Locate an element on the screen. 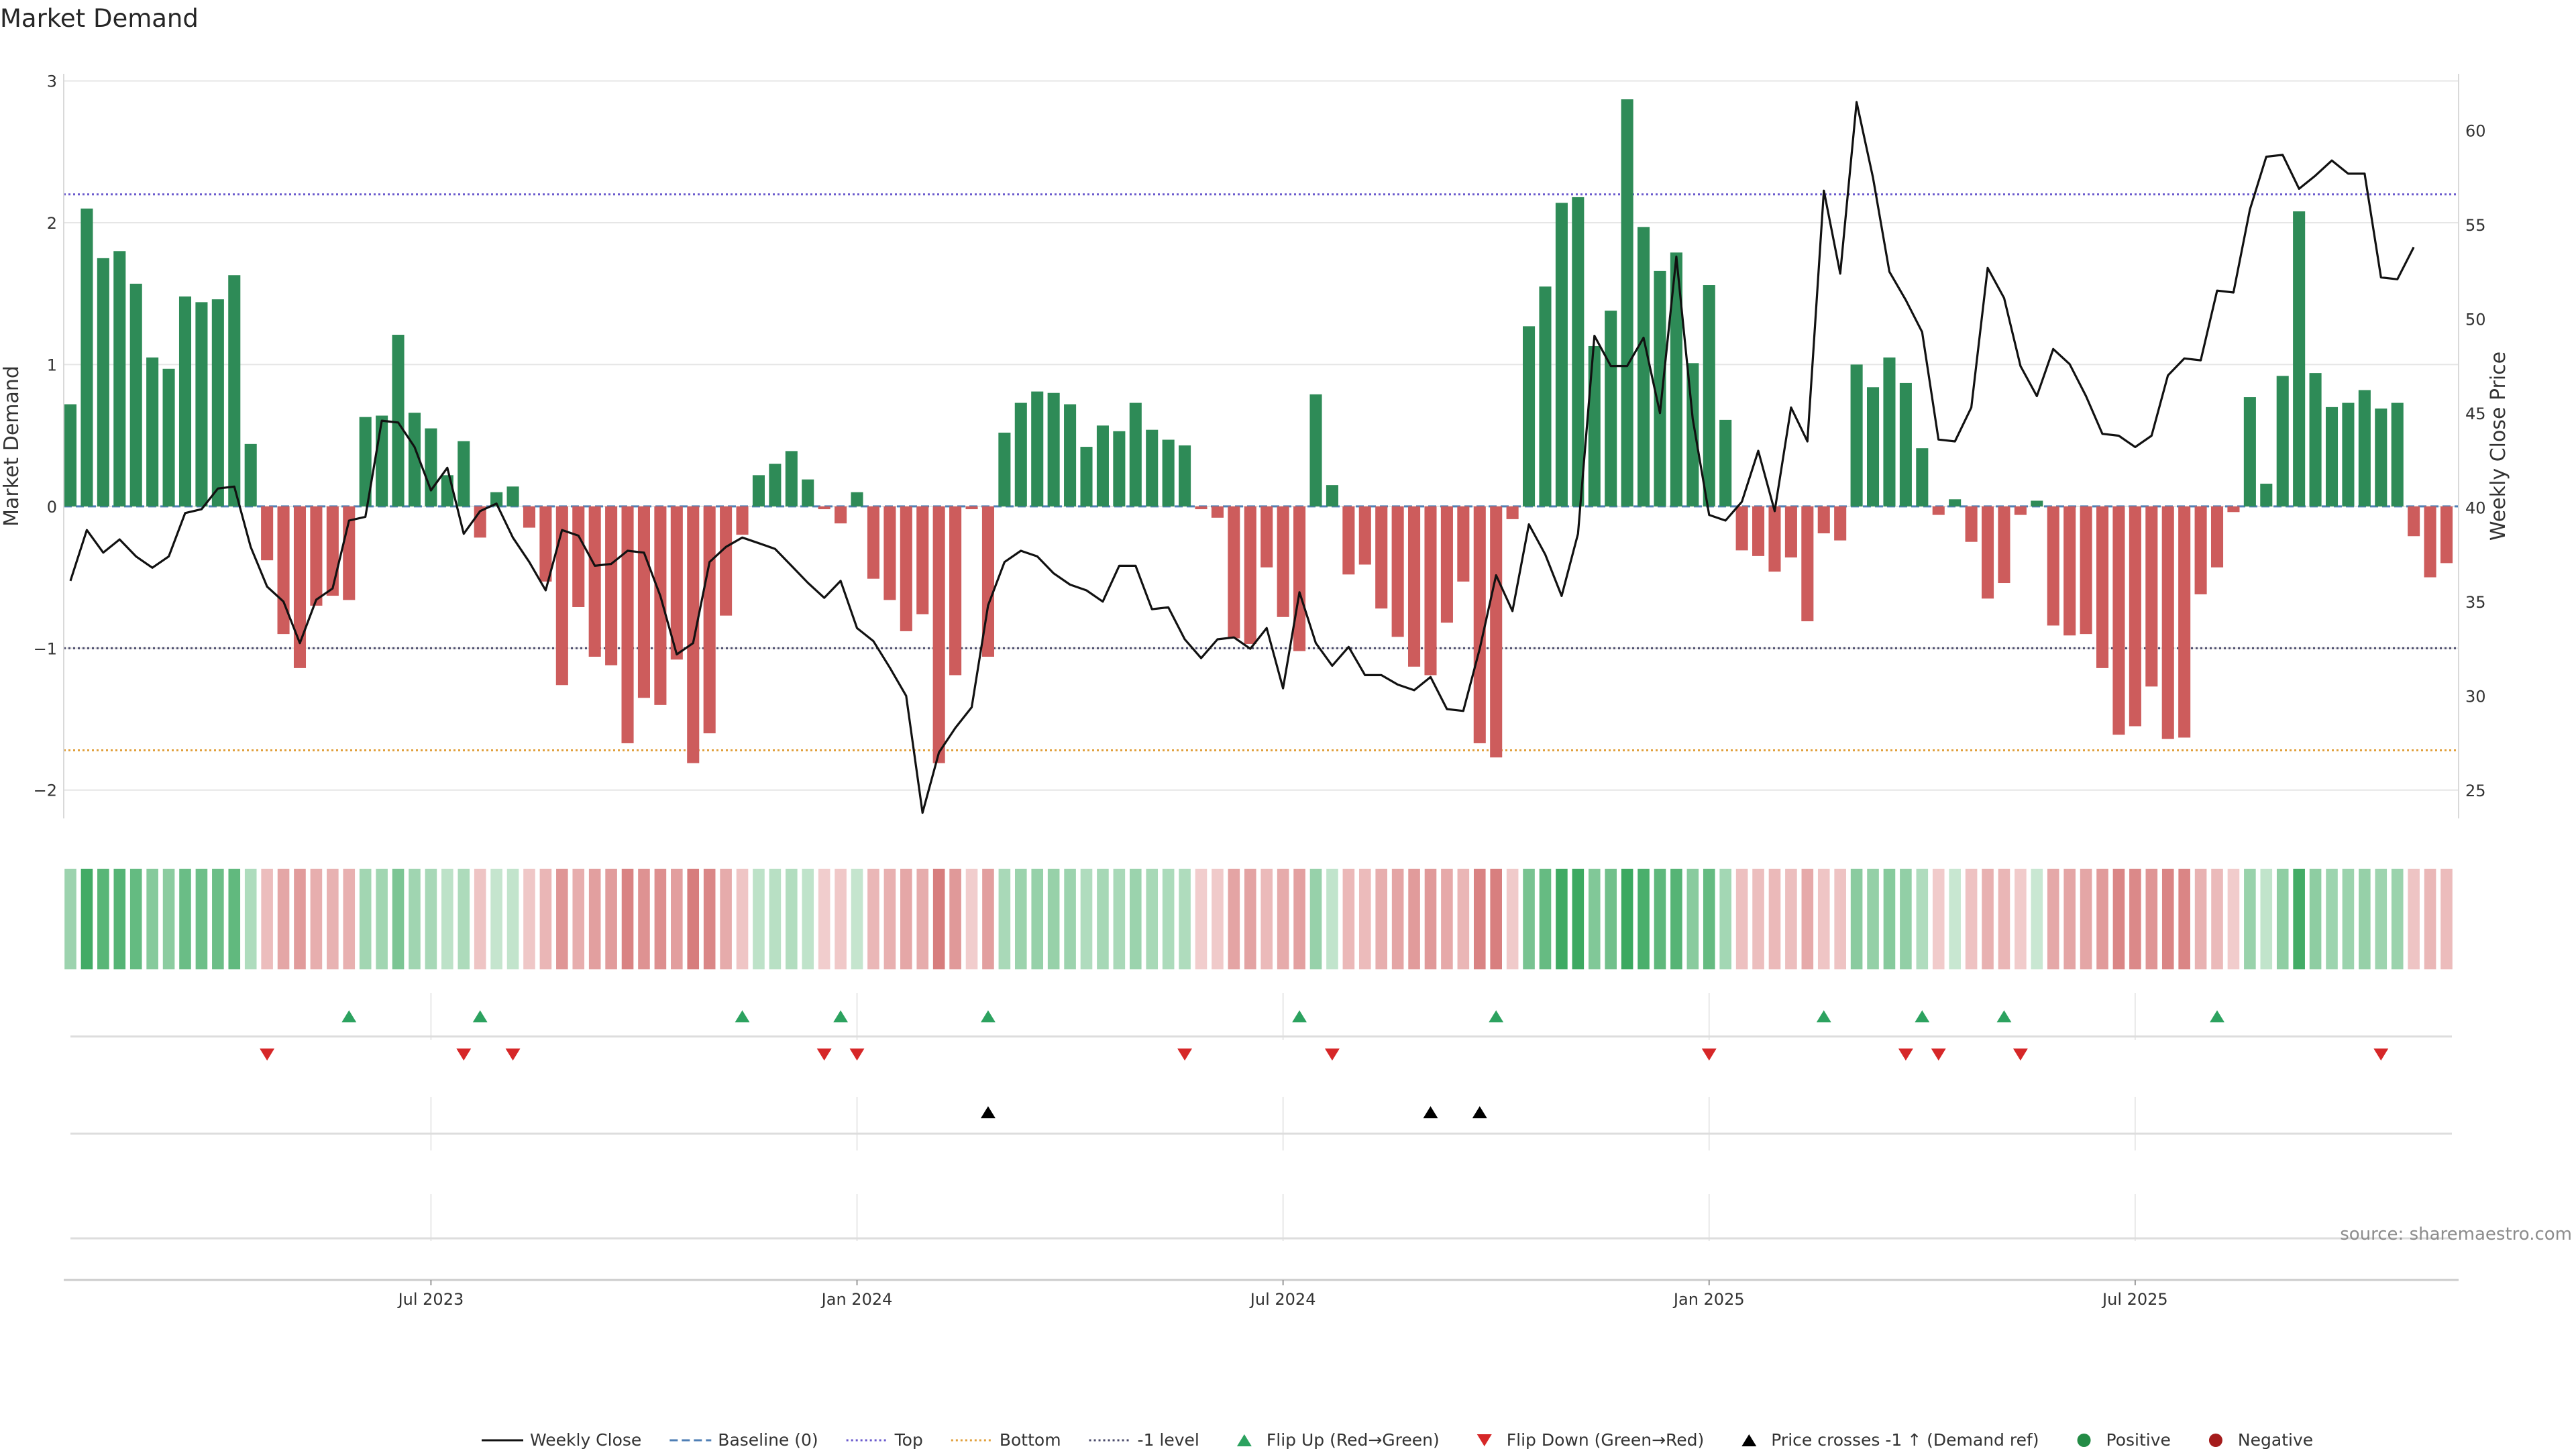 The image size is (2576, 1449). legend-item: Top is located at coordinates (884, 1439).